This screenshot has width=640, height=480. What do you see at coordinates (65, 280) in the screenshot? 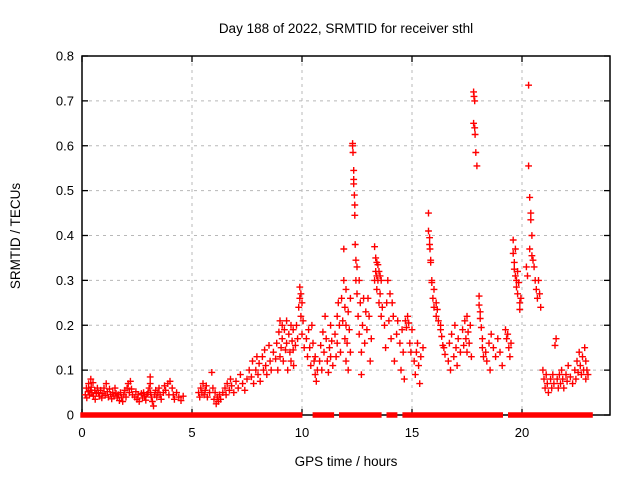
I see `y-tick-label: 0.3` at bounding box center [65, 280].